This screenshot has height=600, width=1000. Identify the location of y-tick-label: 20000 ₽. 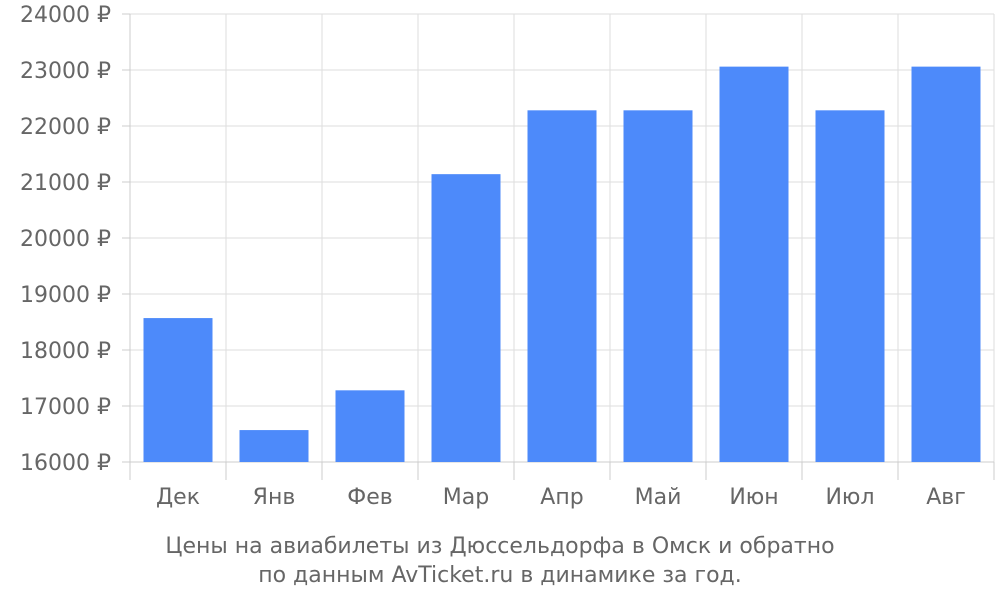
(65, 239).